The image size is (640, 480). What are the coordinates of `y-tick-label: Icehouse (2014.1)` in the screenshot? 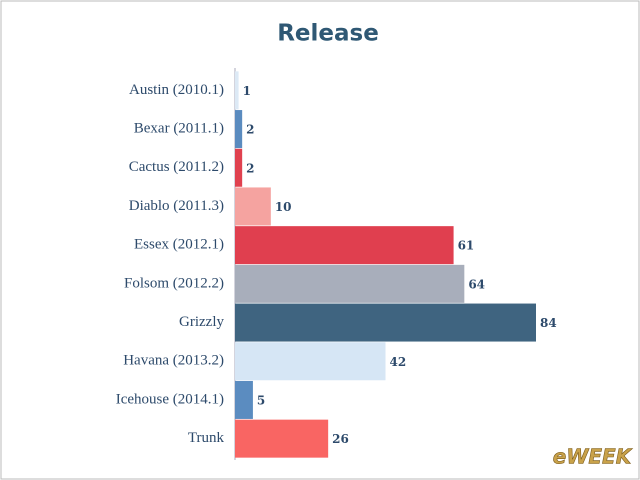 It's located at (170, 399).